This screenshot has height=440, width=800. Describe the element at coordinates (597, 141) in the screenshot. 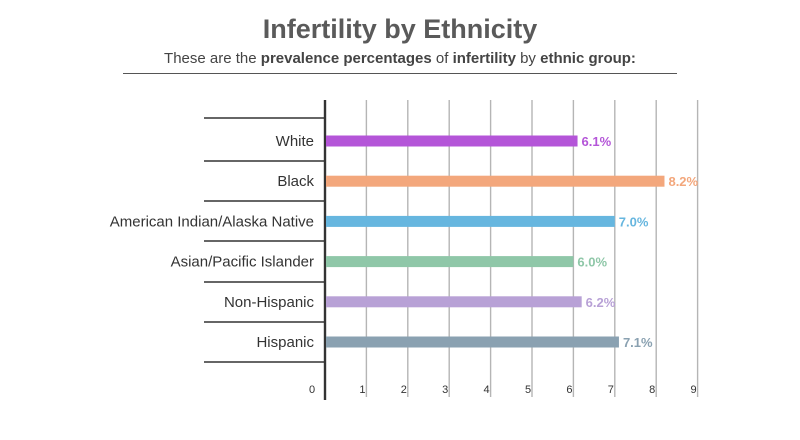

I see `data-label: 6.1%` at that location.